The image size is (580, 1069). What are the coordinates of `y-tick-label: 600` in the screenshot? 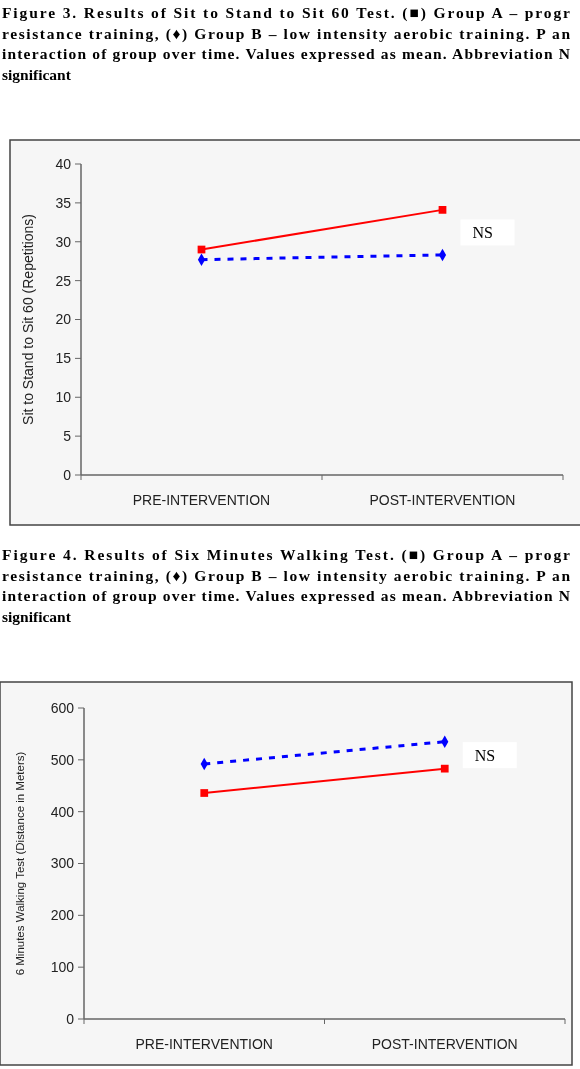 It's located at (62, 707).